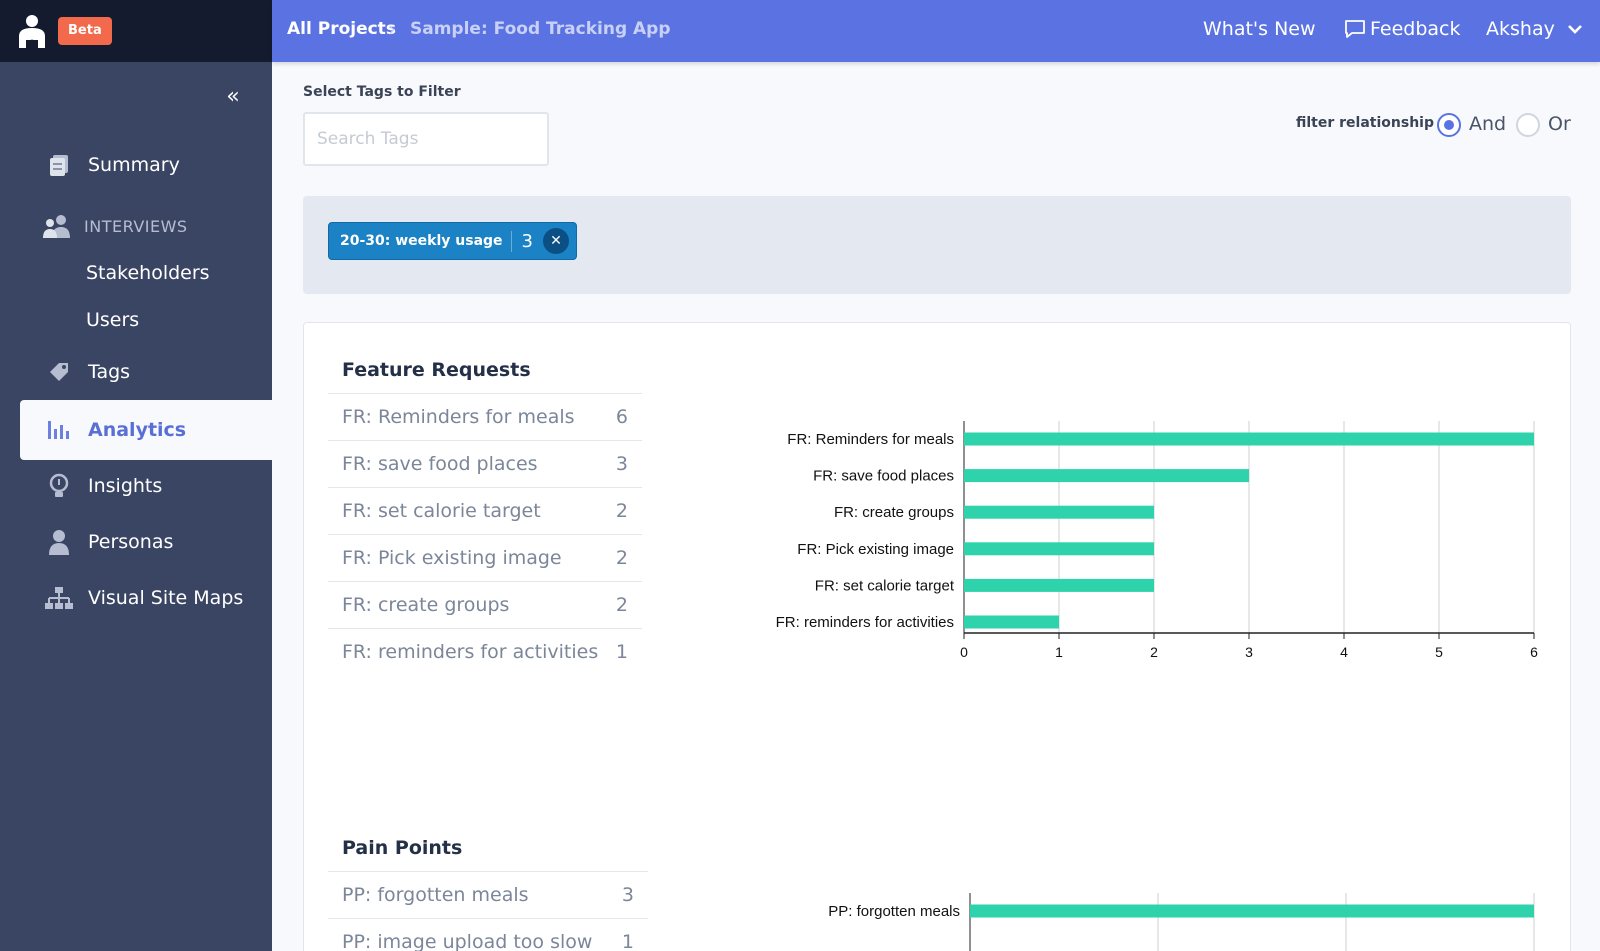  I want to click on sidebar-item-label: Visual Site Maps, so click(166, 598).